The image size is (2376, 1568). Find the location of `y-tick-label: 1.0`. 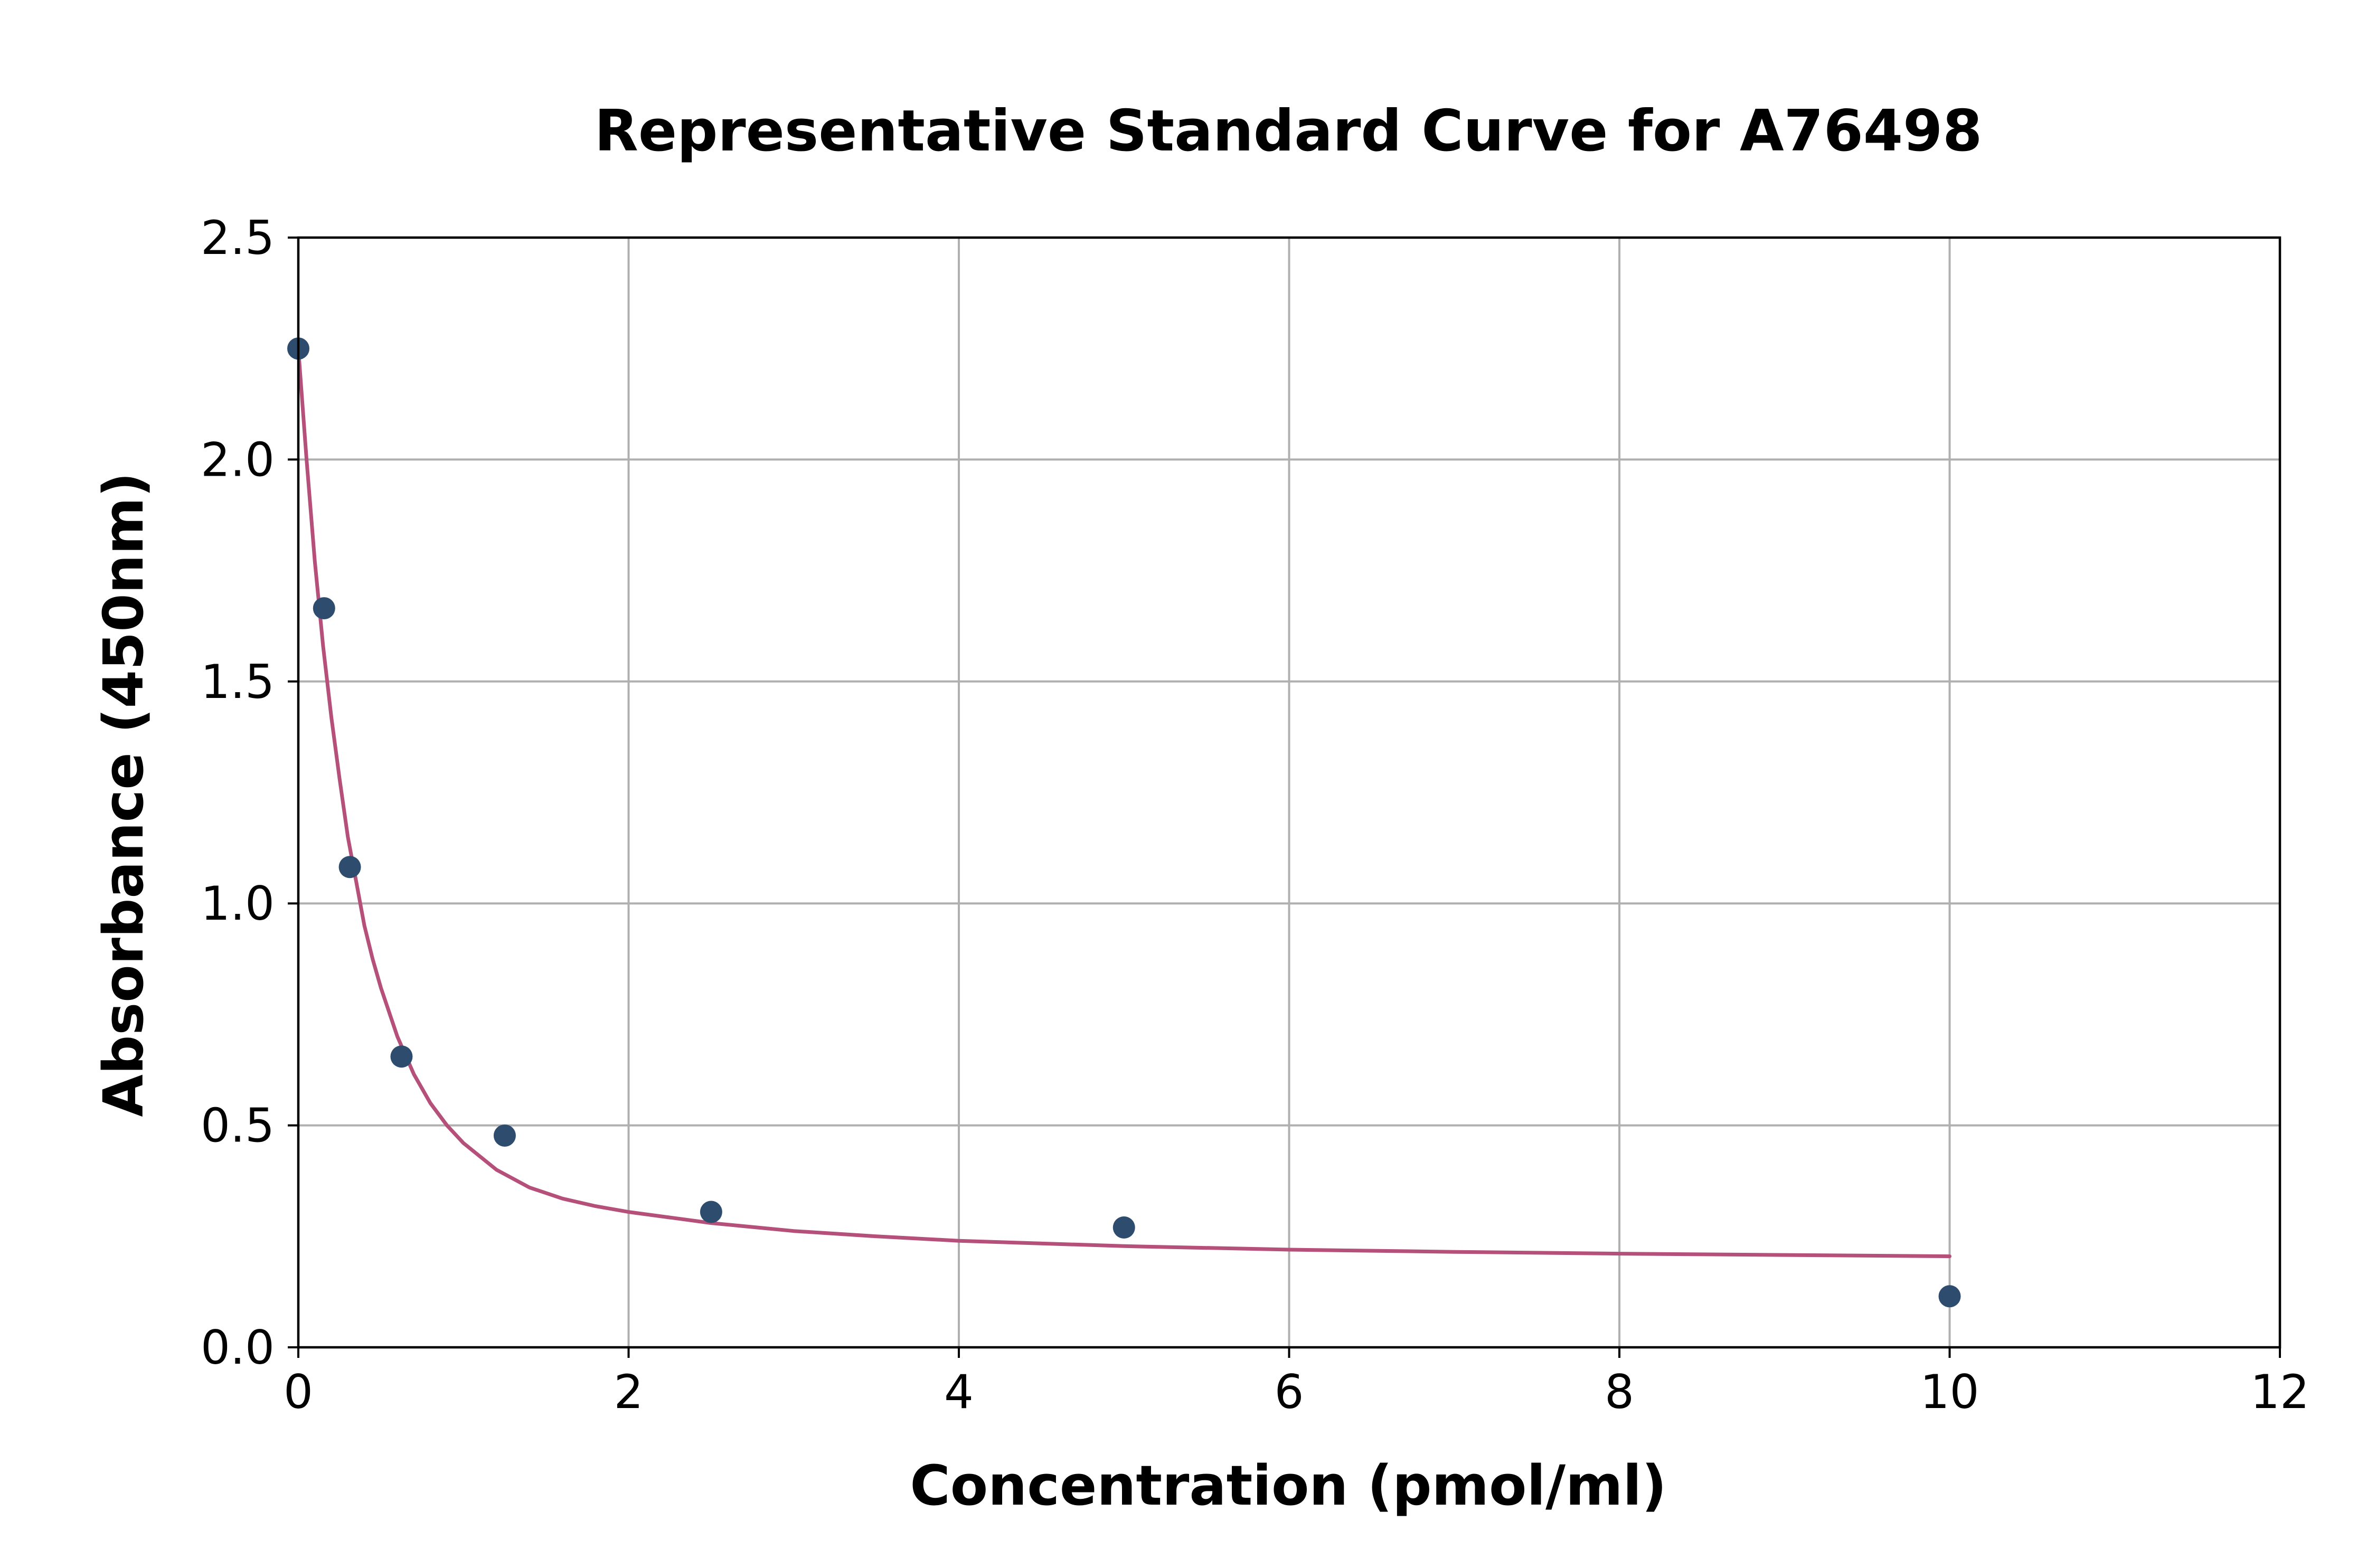

y-tick-label: 1.0 is located at coordinates (238, 903).